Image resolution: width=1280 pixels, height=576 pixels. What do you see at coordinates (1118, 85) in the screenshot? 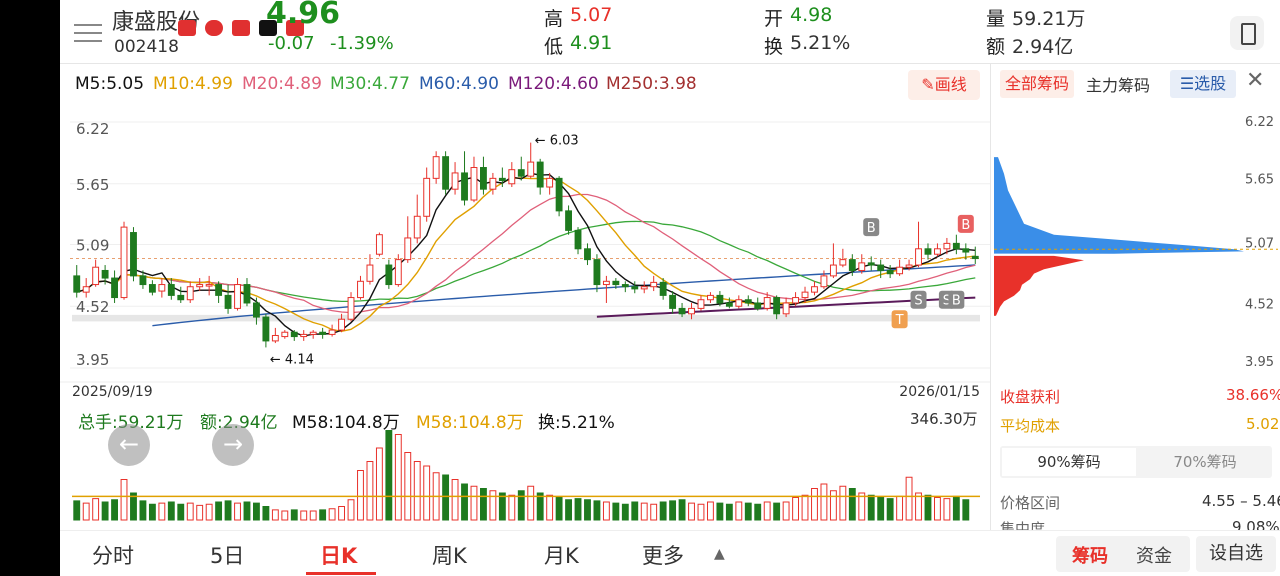
I see `tab-main-chips: 主力筹码` at bounding box center [1118, 85].